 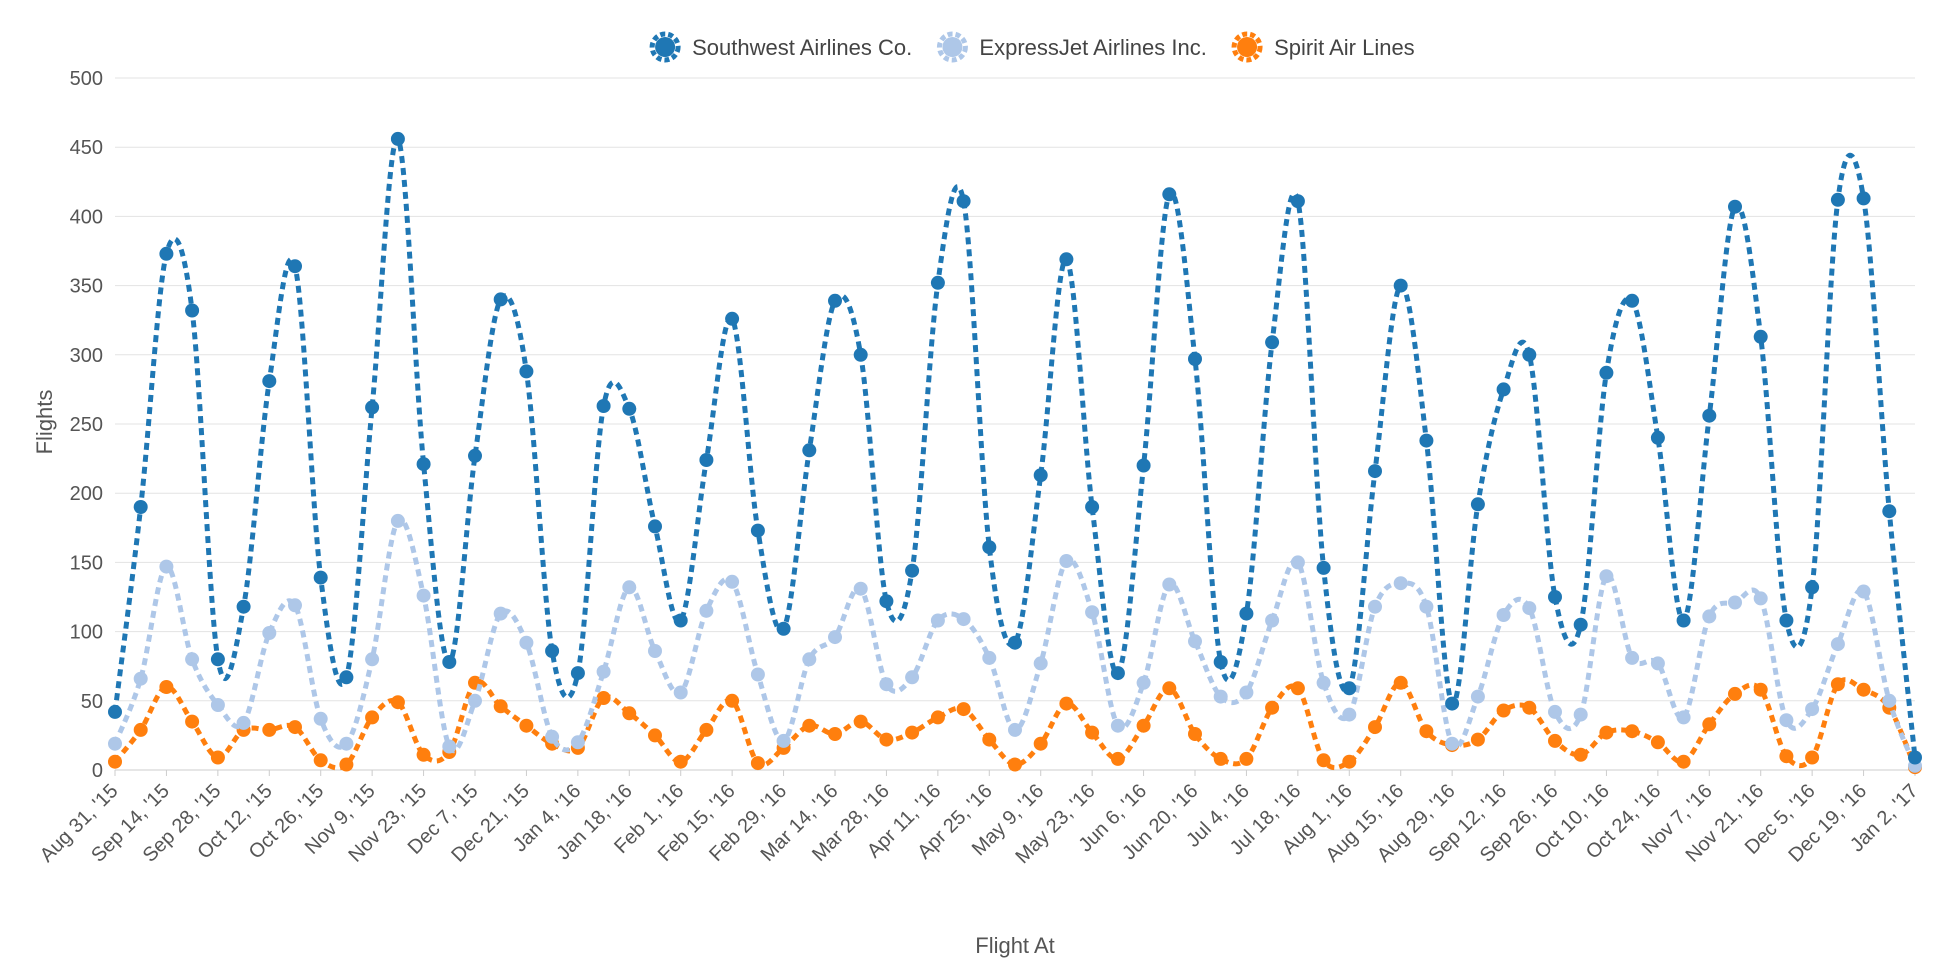 What do you see at coordinates (1323, 47) in the screenshot?
I see `legend-item-spirit-air-lines: Spirit Air Lines` at bounding box center [1323, 47].